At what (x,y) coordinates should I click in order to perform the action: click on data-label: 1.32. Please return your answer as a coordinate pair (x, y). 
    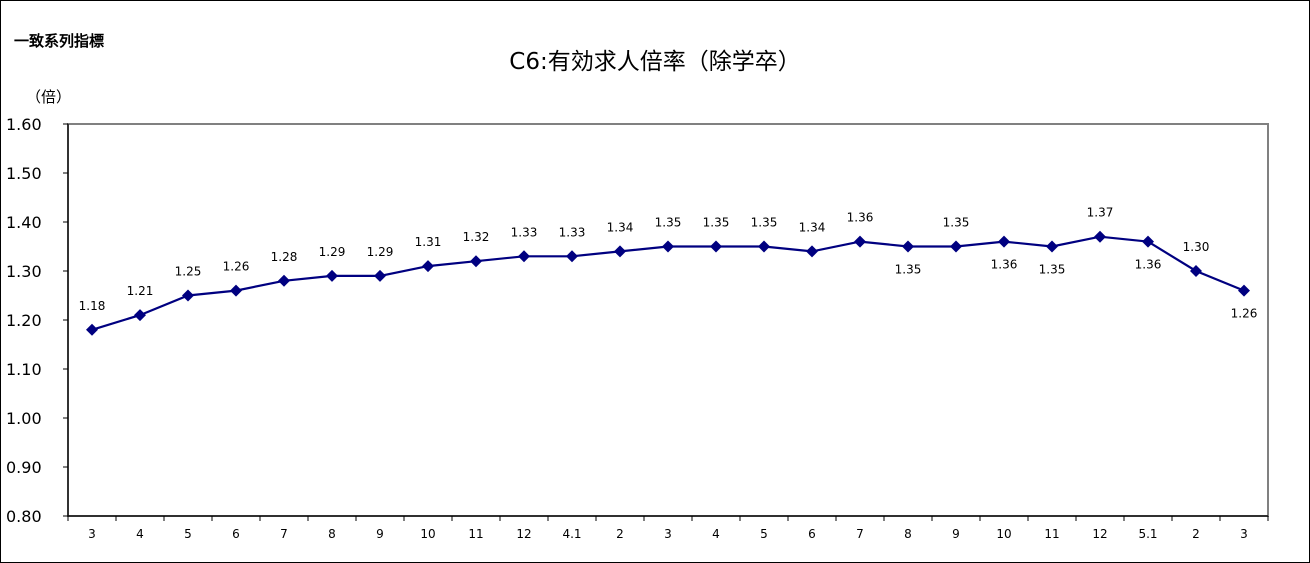
    Looking at the image, I should click on (476, 237).